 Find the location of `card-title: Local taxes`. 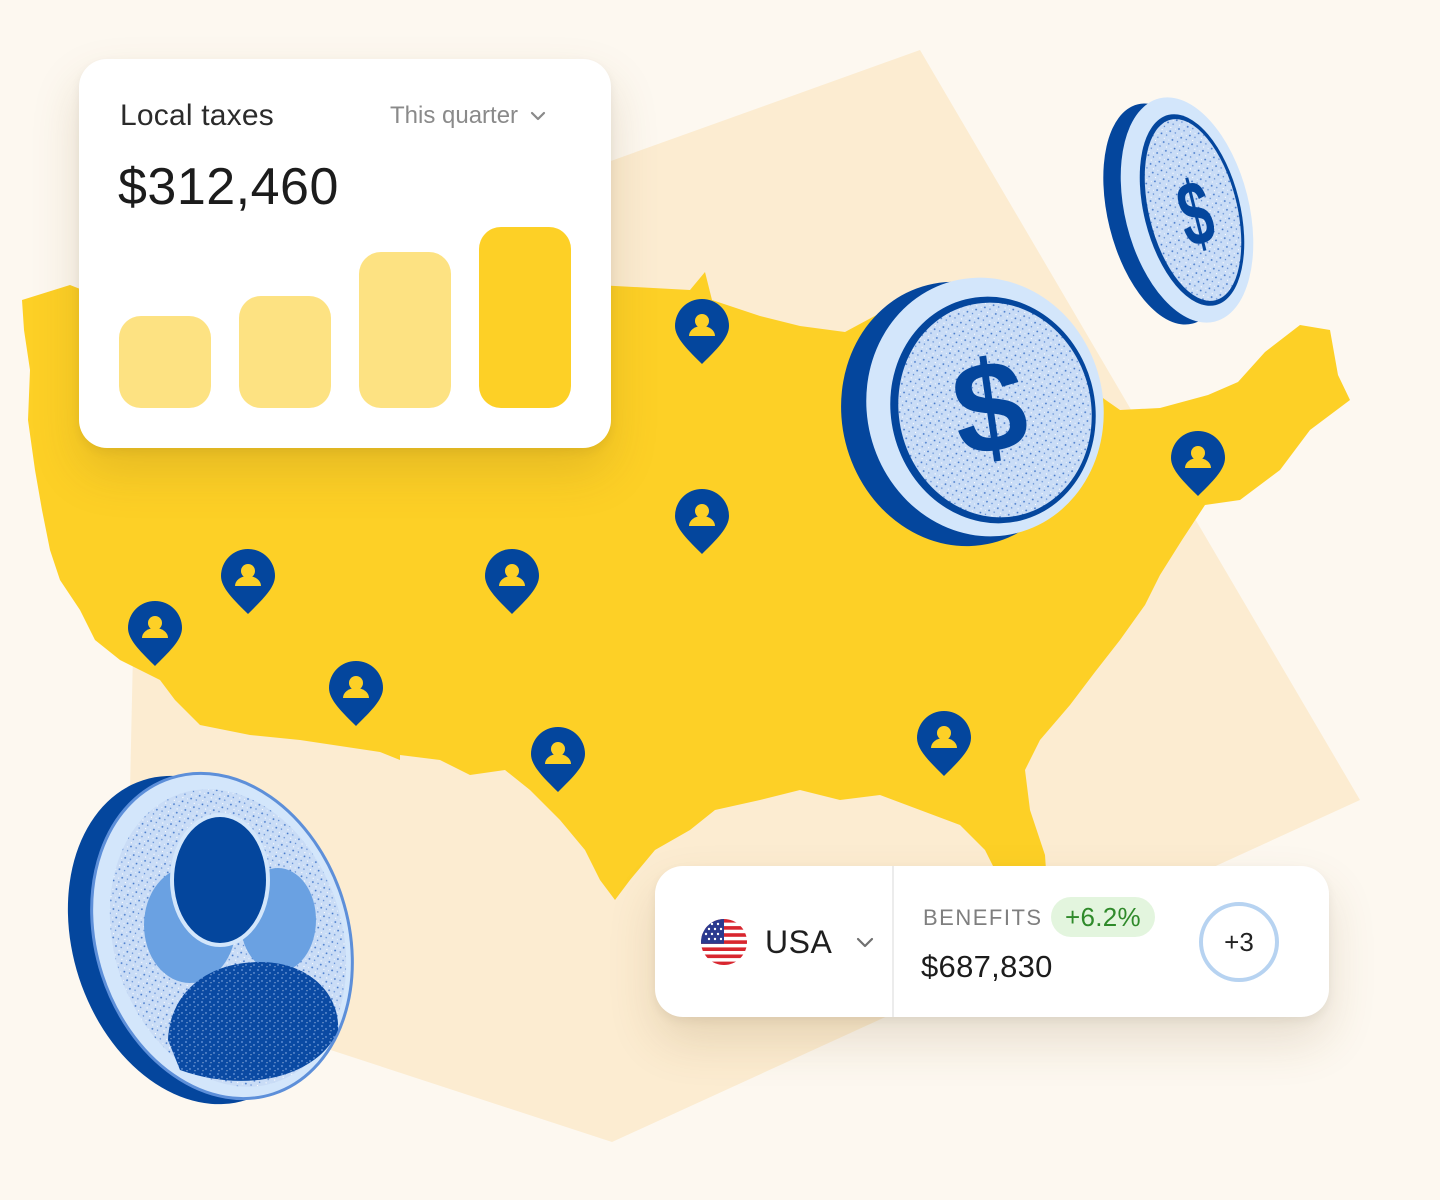

card-title: Local taxes is located at coordinates (197, 115).